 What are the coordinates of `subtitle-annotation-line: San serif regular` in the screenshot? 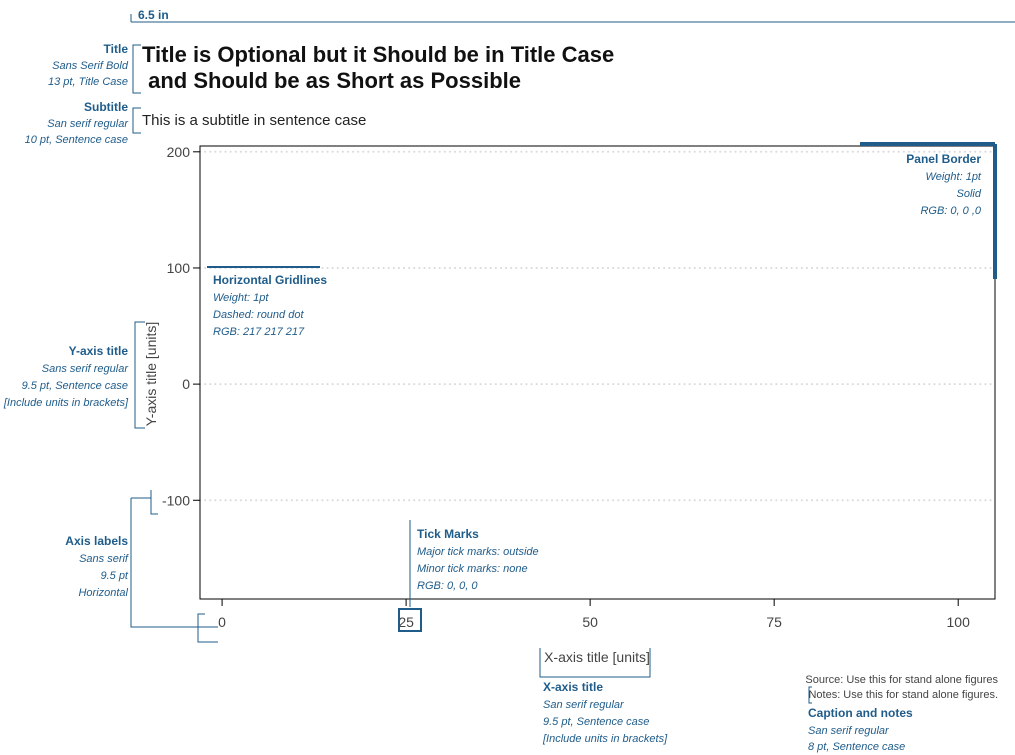 It's located at (88, 124).